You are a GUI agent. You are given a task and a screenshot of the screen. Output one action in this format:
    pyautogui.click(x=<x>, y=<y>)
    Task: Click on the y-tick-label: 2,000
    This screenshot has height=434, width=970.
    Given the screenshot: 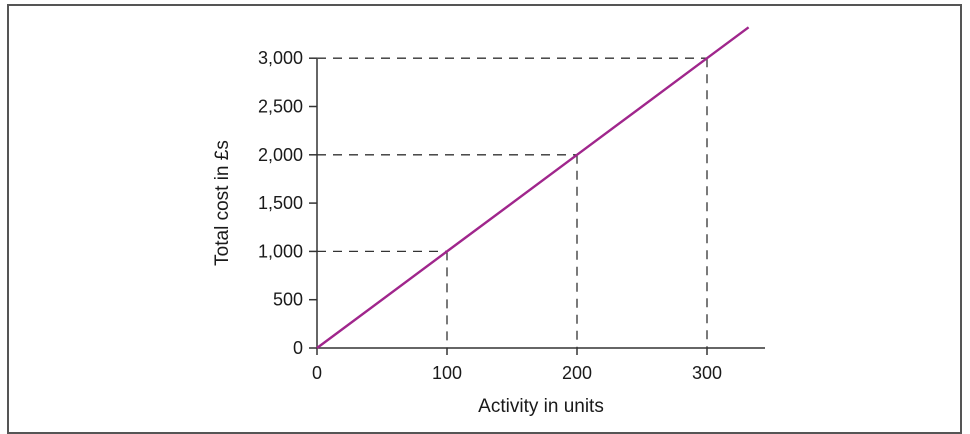 What is the action you would take?
    pyautogui.click(x=280, y=155)
    